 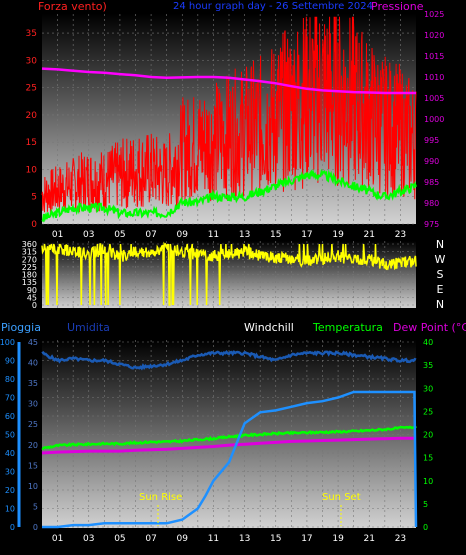 What do you see at coordinates (440, 259) in the screenshot?
I see `compass-label: W` at bounding box center [440, 259].